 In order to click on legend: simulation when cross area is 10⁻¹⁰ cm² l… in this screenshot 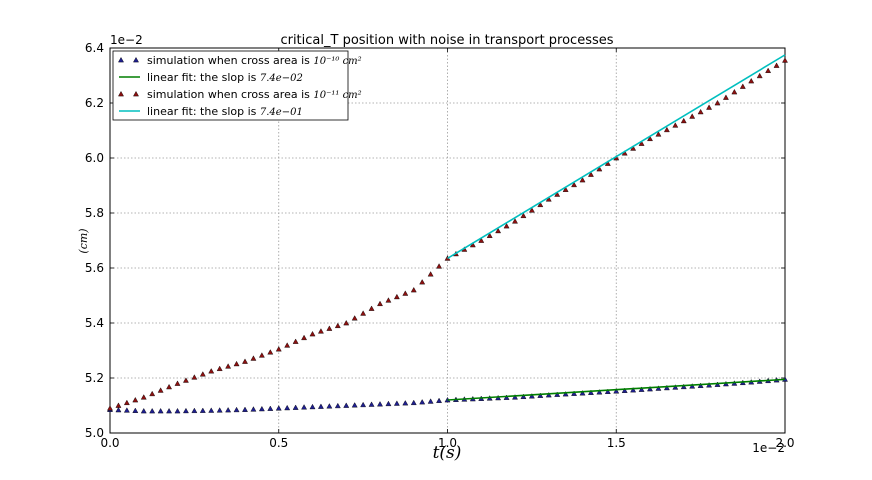, I will do `click(237, 85)`.